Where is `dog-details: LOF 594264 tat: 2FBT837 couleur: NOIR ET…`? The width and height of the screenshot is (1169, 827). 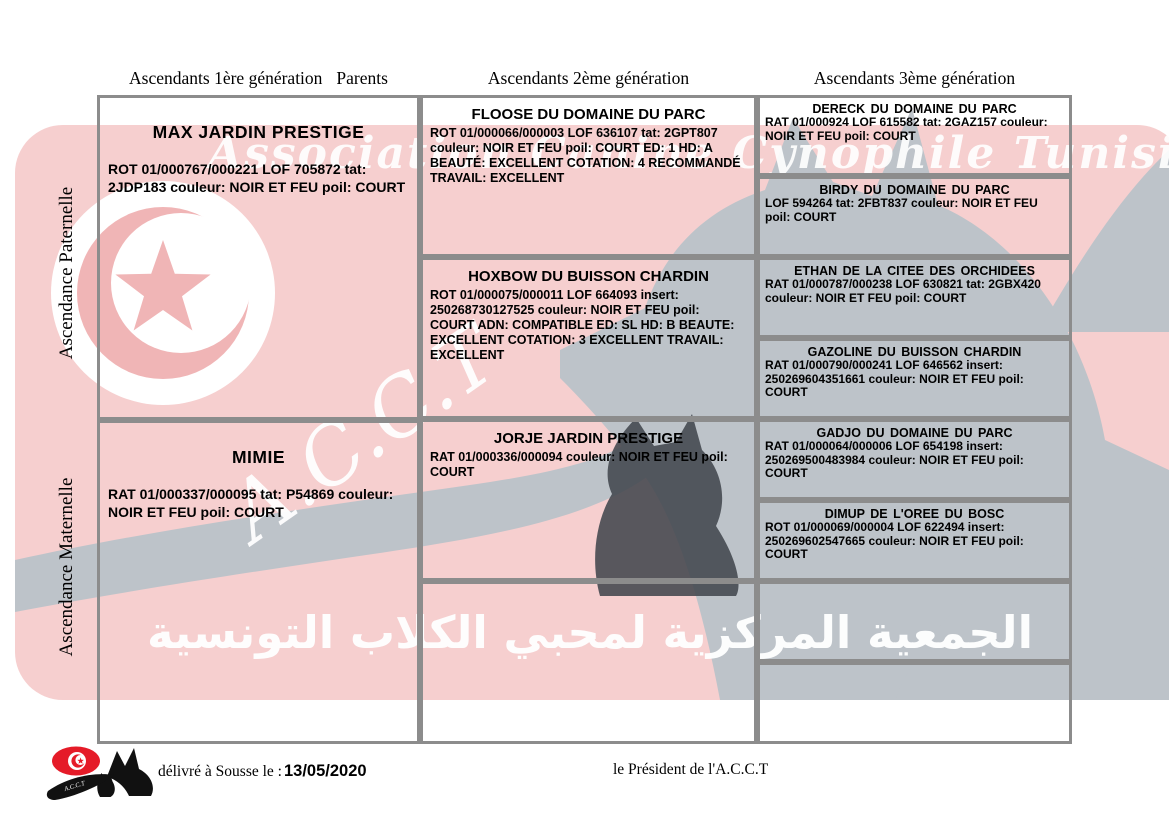
dog-details: LOF 594264 tat: 2FBT837 couleur: NOIR ET… is located at coordinates (901, 210).